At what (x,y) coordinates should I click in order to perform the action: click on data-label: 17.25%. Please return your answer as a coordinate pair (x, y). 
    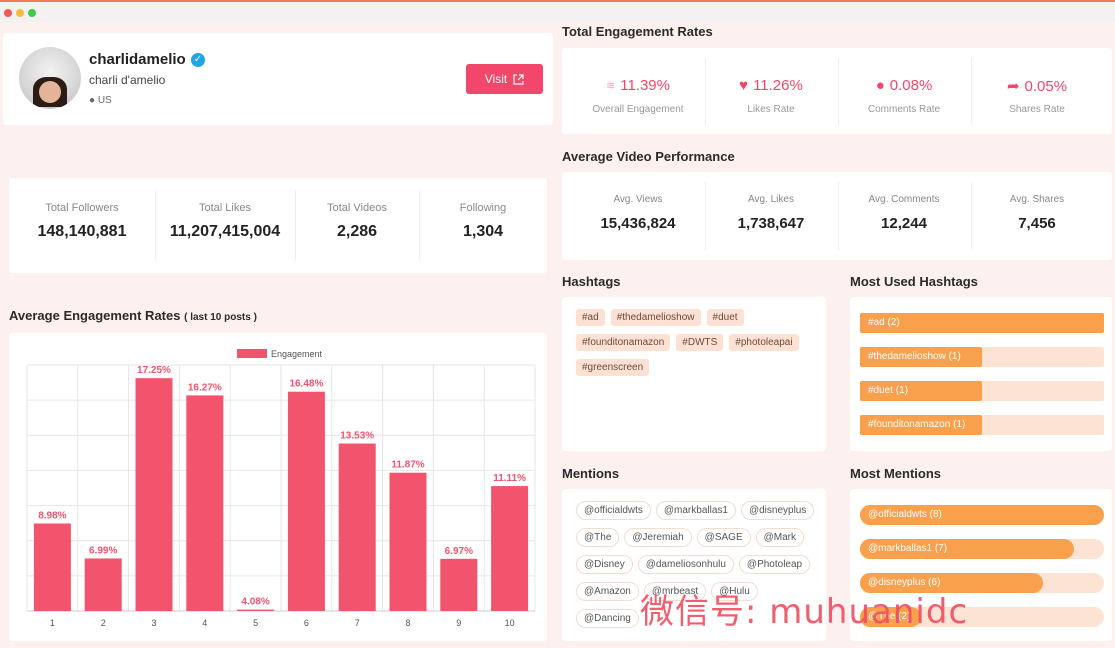
    Looking at the image, I should click on (154, 370).